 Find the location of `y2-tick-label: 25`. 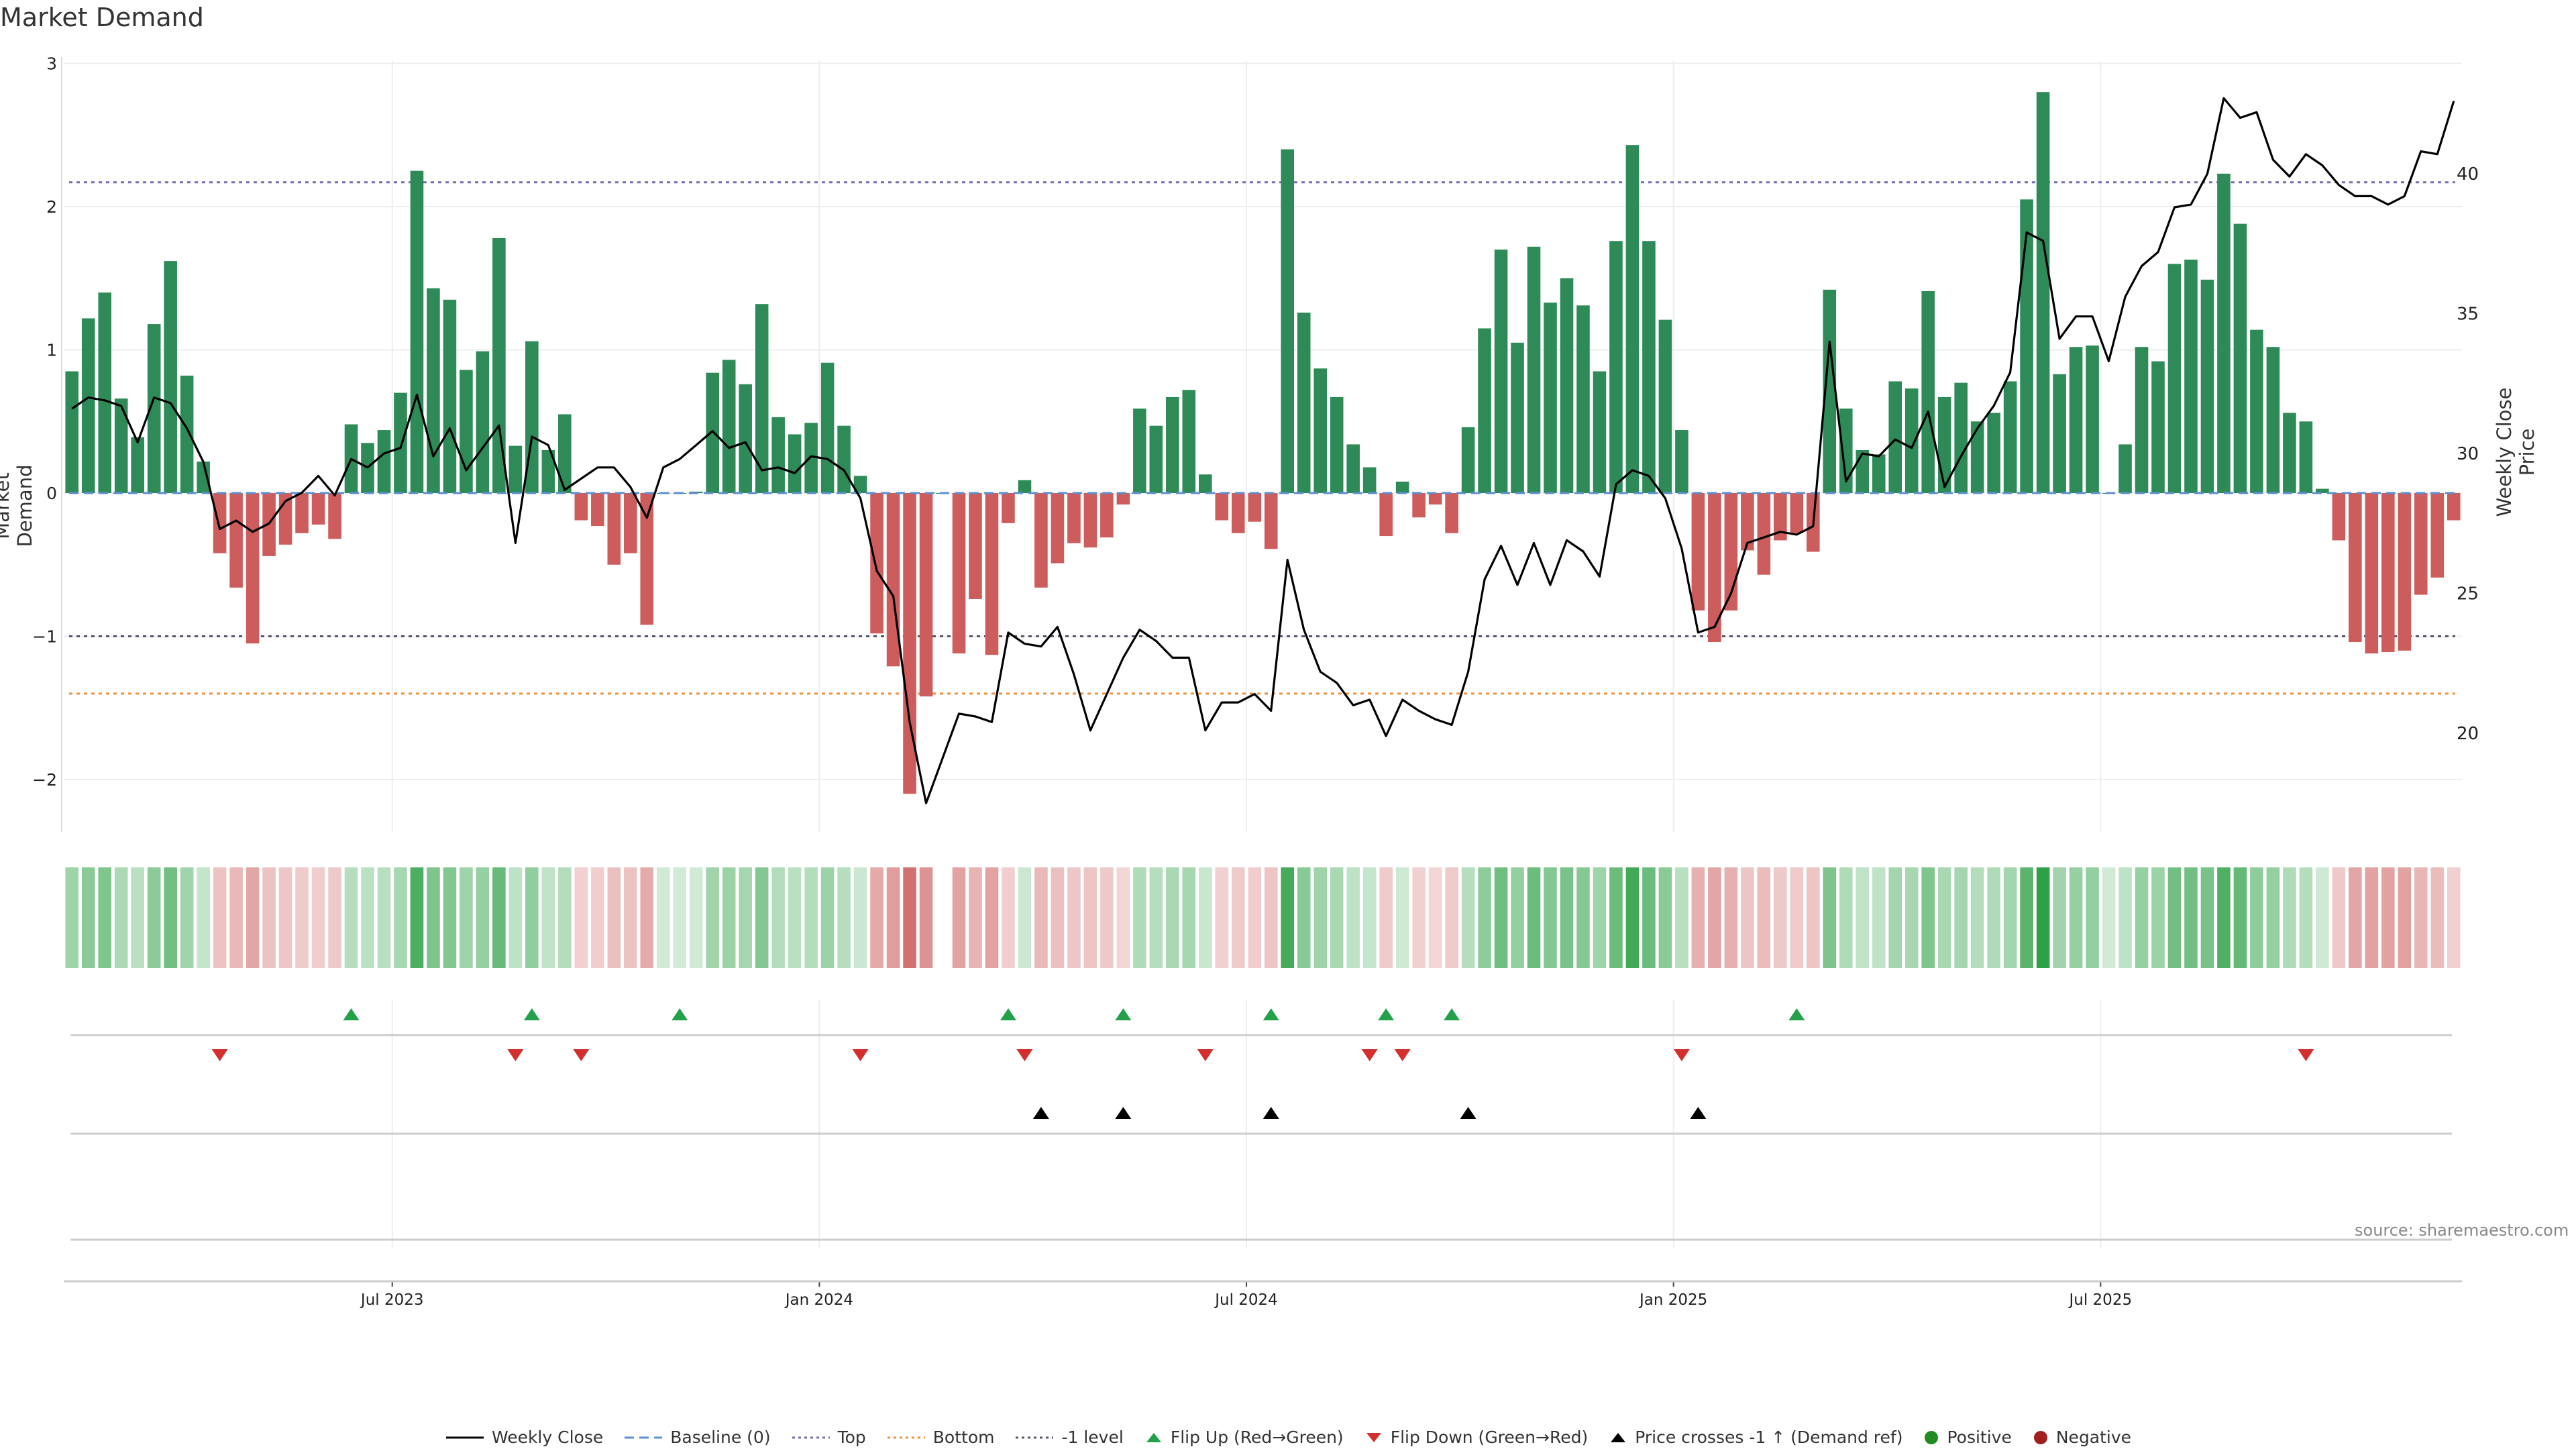

y2-tick-label: 25 is located at coordinates (2468, 594).